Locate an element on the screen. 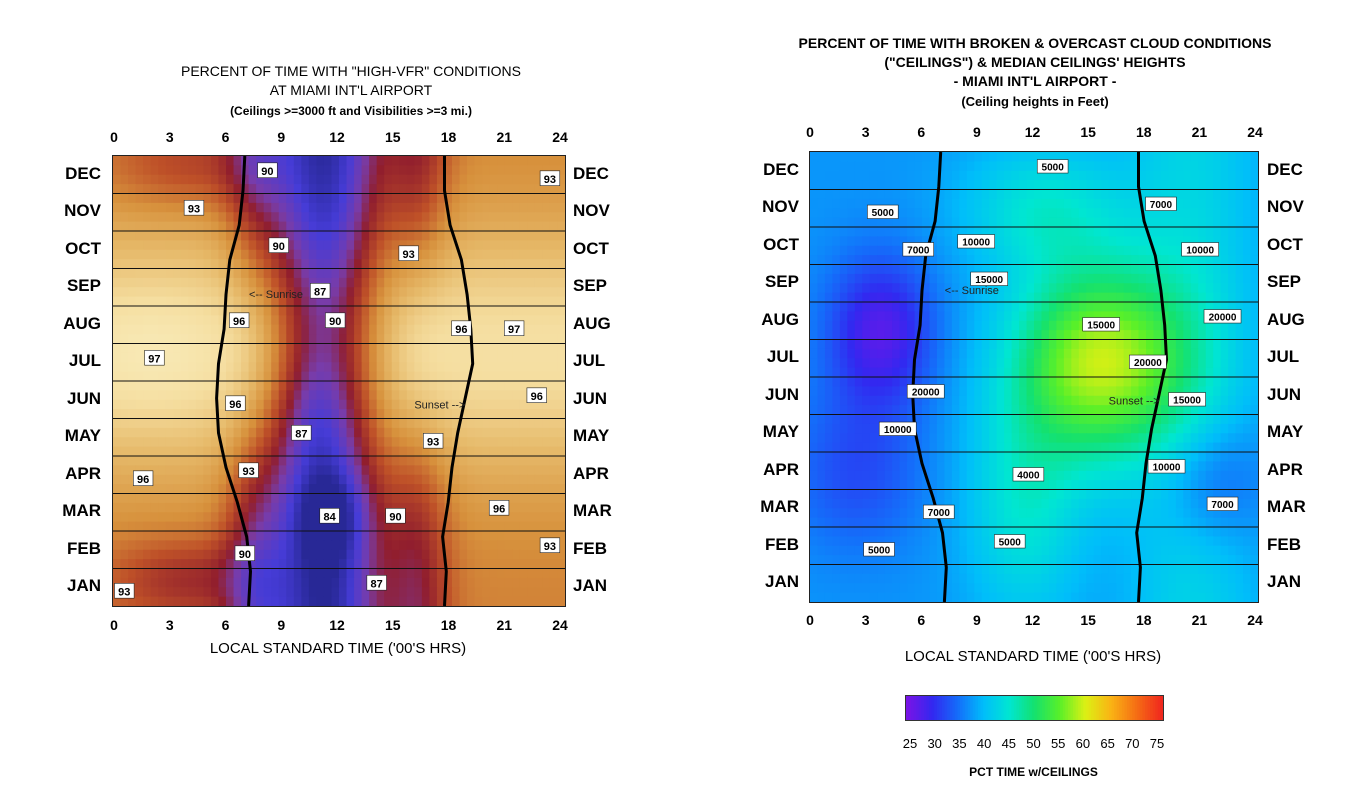 The height and width of the screenshot is (796, 1372). left-axis-right-month-jul: JUL is located at coordinates (589, 361).